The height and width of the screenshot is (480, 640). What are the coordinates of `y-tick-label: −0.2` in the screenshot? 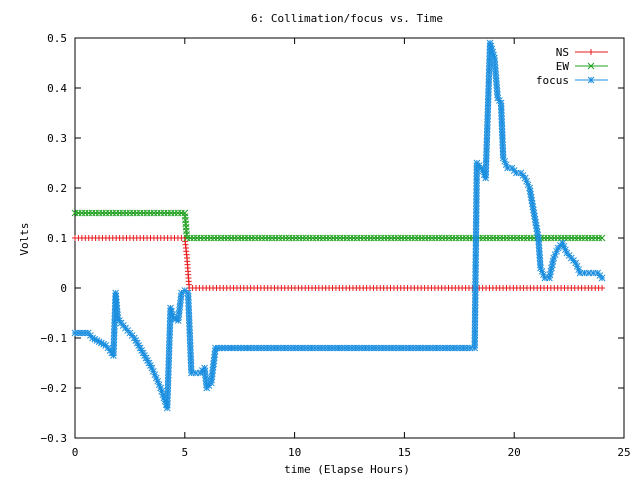 It's located at (54, 388).